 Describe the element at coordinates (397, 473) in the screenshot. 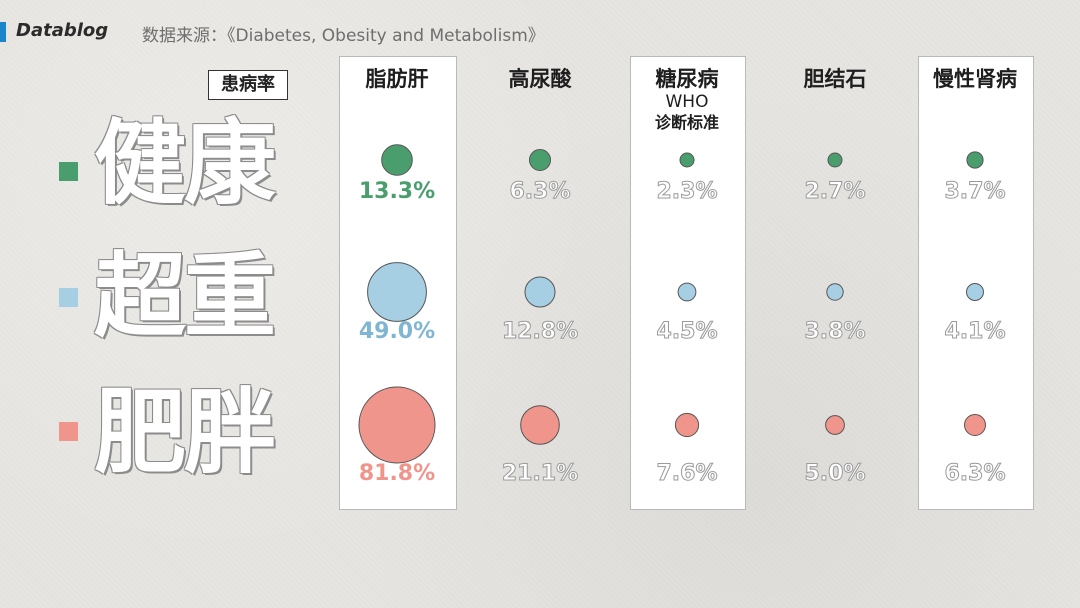

I see `value-label: 81.8%` at that location.